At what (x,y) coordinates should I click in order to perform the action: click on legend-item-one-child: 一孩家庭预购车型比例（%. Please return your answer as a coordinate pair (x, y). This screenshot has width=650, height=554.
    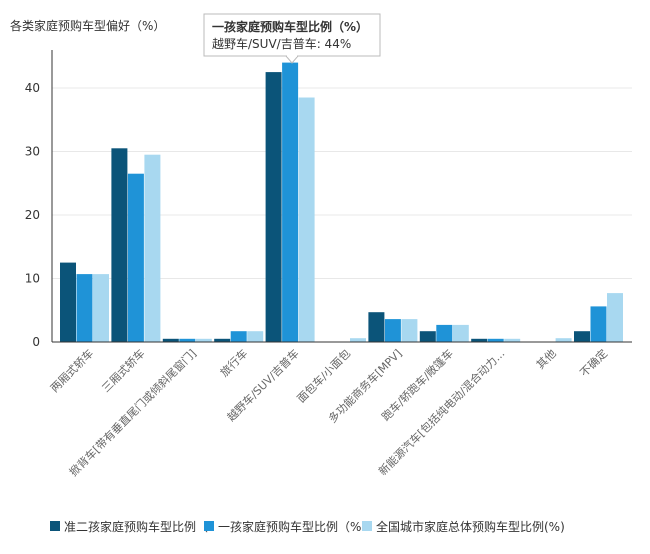
    Looking at the image, I should click on (282, 526).